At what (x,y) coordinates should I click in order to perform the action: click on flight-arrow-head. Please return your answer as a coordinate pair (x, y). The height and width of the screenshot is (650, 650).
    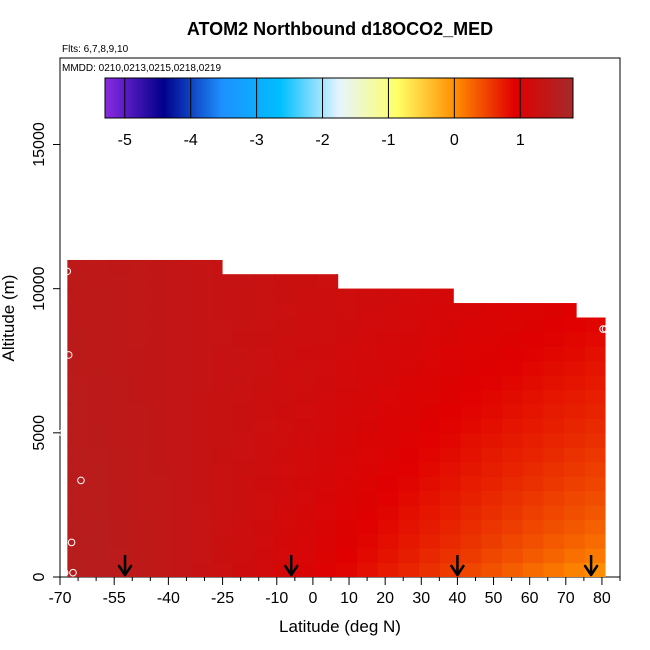
    Looking at the image, I should click on (291, 570).